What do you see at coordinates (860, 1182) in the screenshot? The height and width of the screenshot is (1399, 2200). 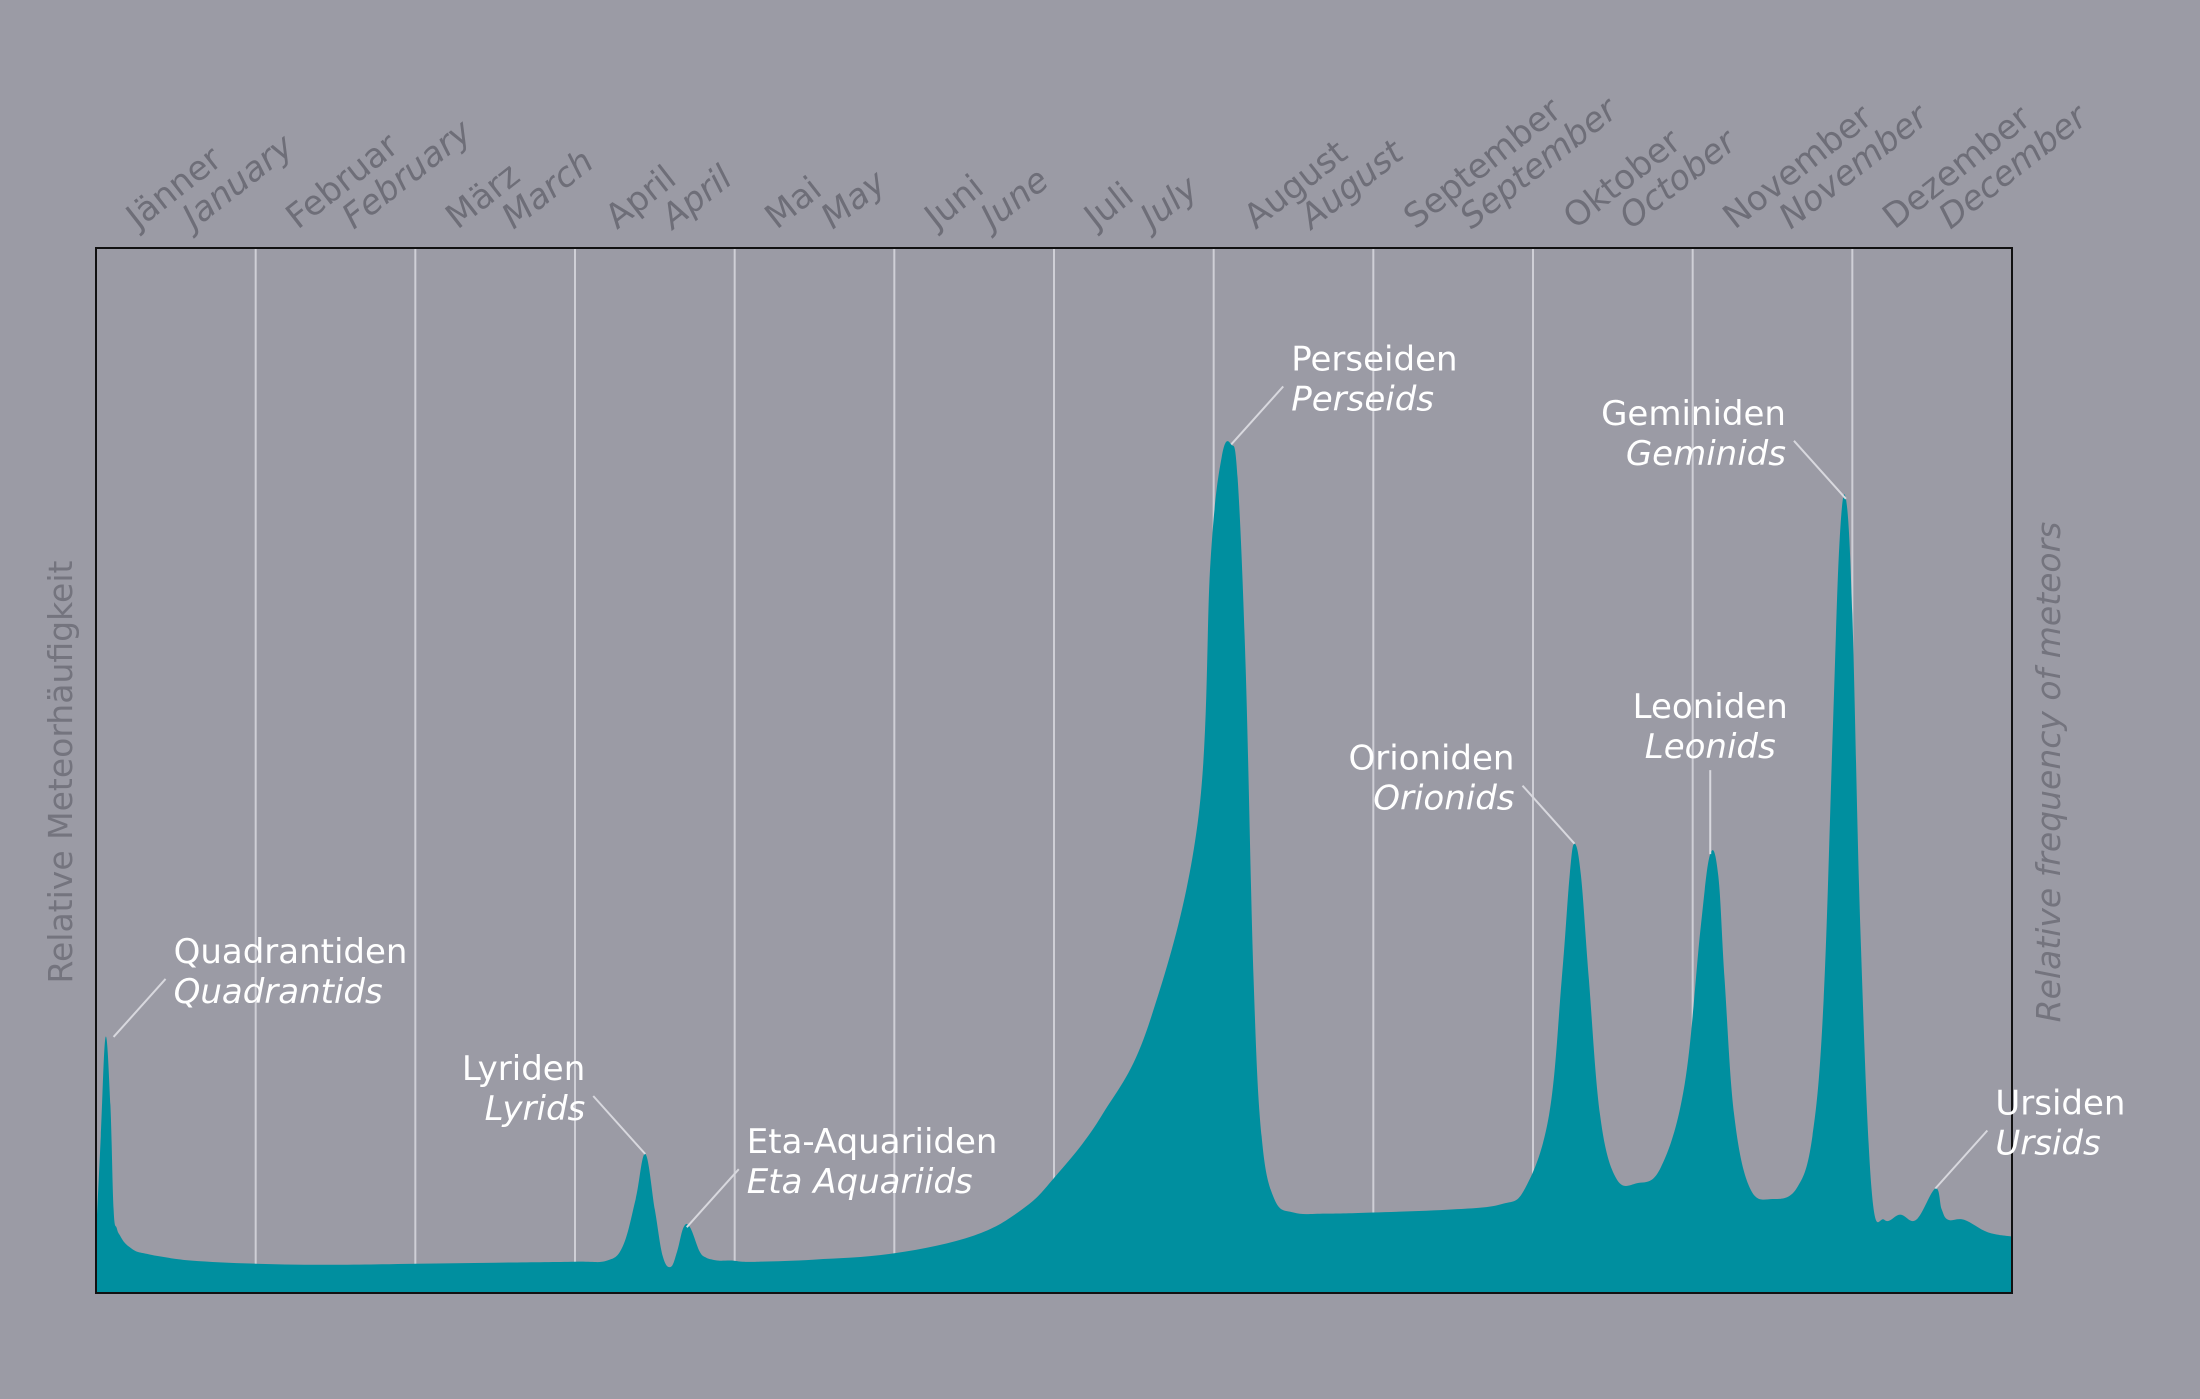 I see `annotation-label-en: Eta Aquariids` at bounding box center [860, 1182].